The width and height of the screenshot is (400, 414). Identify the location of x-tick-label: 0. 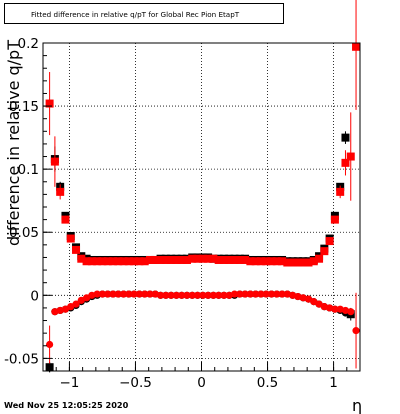
(201, 383).